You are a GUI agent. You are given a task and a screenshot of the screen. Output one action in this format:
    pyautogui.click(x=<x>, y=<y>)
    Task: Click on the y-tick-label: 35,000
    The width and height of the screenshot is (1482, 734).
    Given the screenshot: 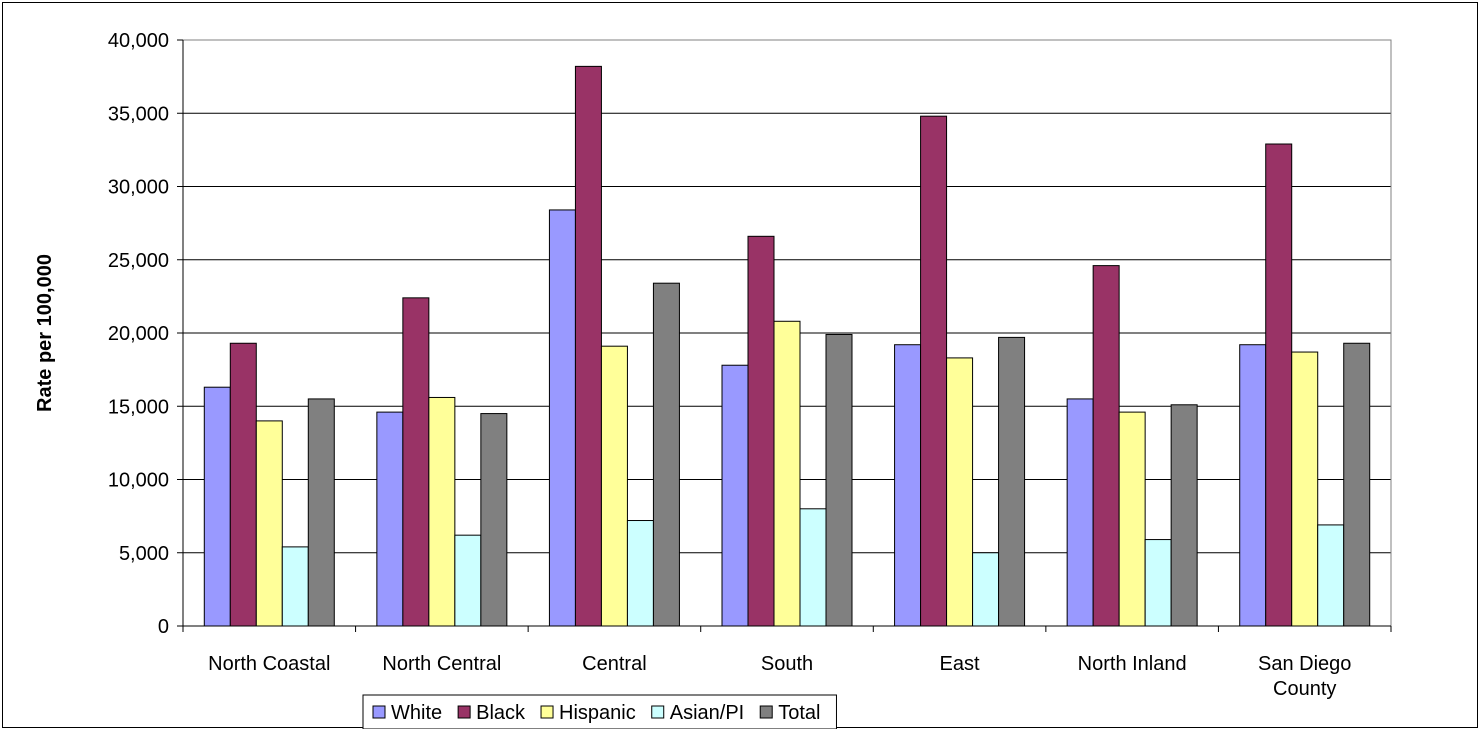 What is the action you would take?
    pyautogui.click(x=138, y=114)
    